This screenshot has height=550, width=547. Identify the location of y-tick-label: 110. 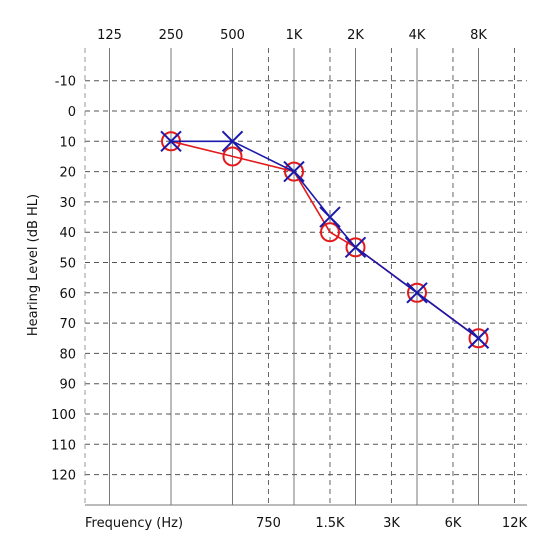
(63, 445).